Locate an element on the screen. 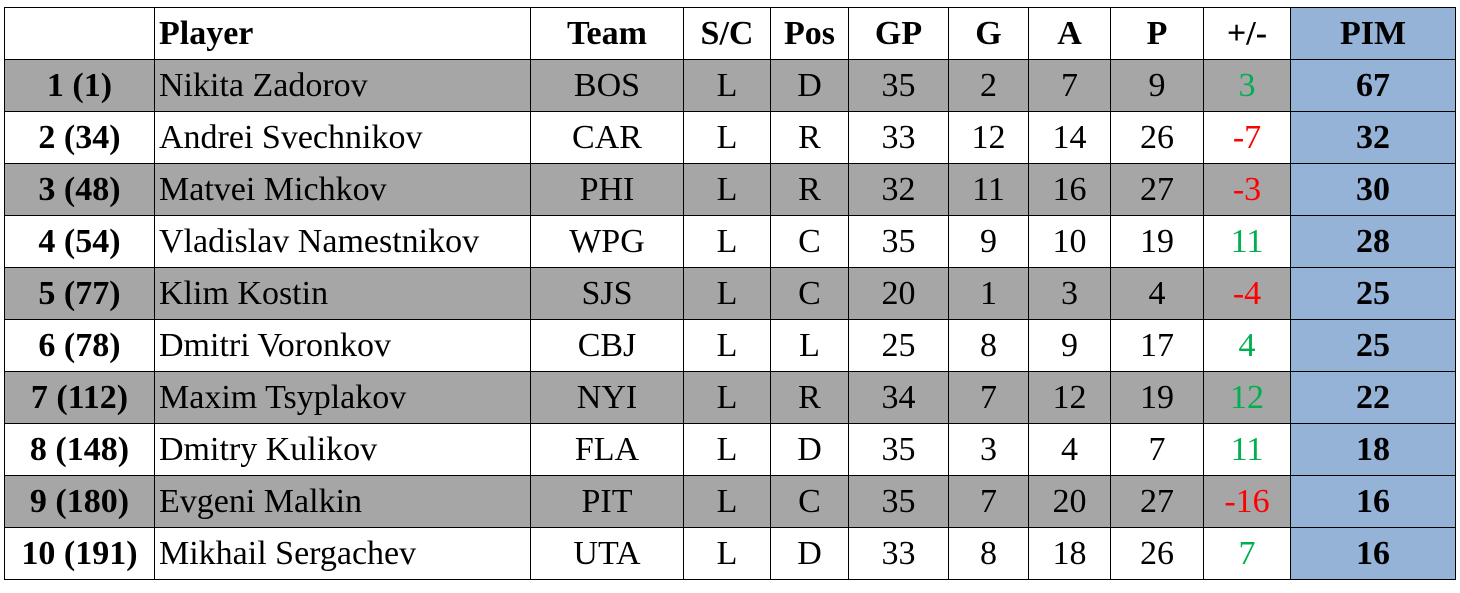  rank-cell: 2 (34) is located at coordinates (79, 137).